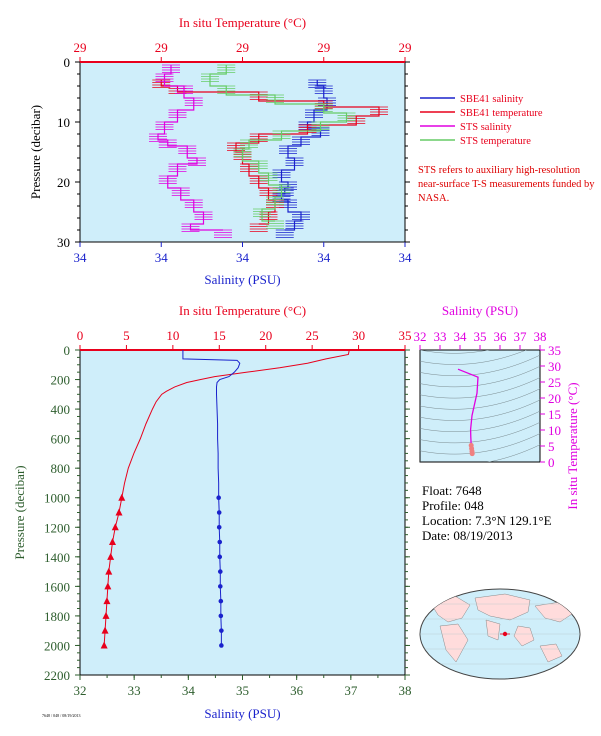 The image size is (601, 736). What do you see at coordinates (35, 152) in the screenshot?
I see `plot1-y-axis-title: Pressure (decibar)` at bounding box center [35, 152].